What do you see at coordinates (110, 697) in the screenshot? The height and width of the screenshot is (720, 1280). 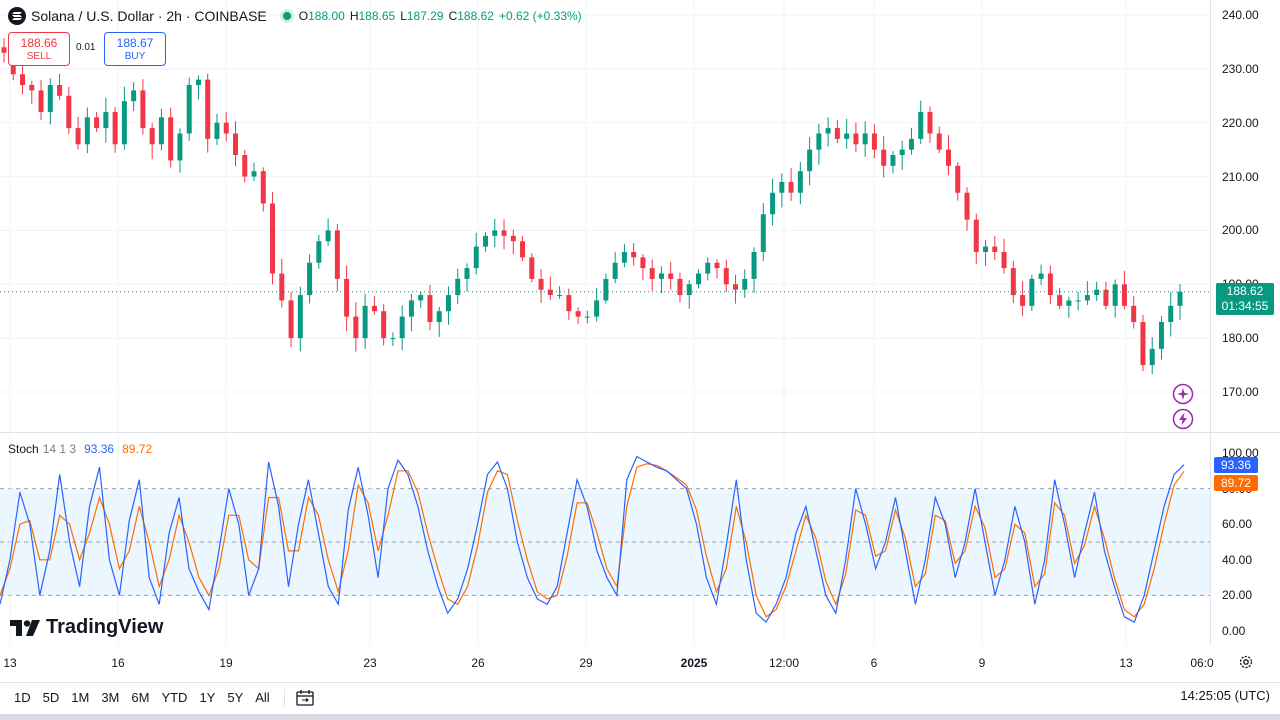 I see `range-button-3m: 3M` at bounding box center [110, 697].